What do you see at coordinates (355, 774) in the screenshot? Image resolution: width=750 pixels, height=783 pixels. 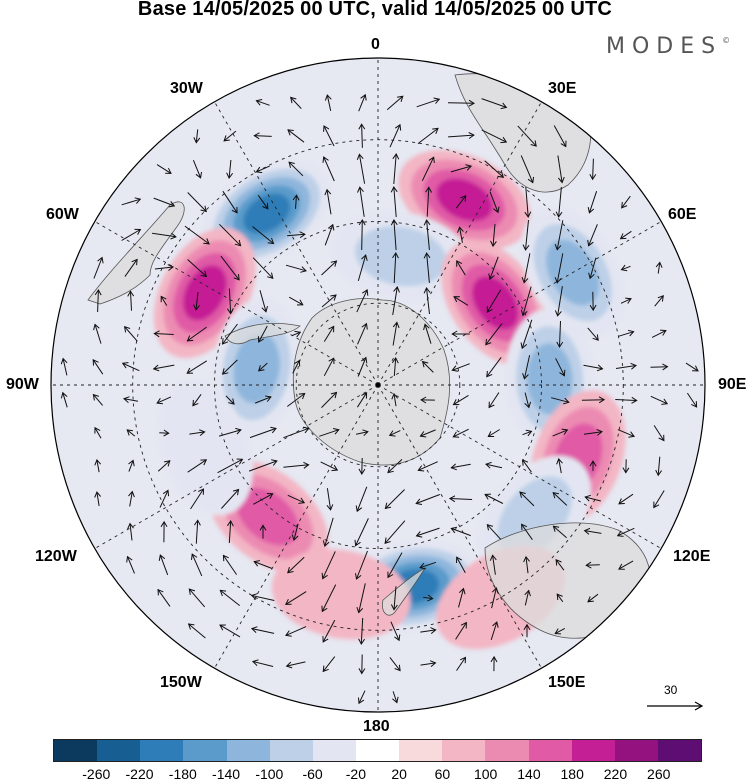 I see `colorbar-tick-label: -20` at bounding box center [355, 774].